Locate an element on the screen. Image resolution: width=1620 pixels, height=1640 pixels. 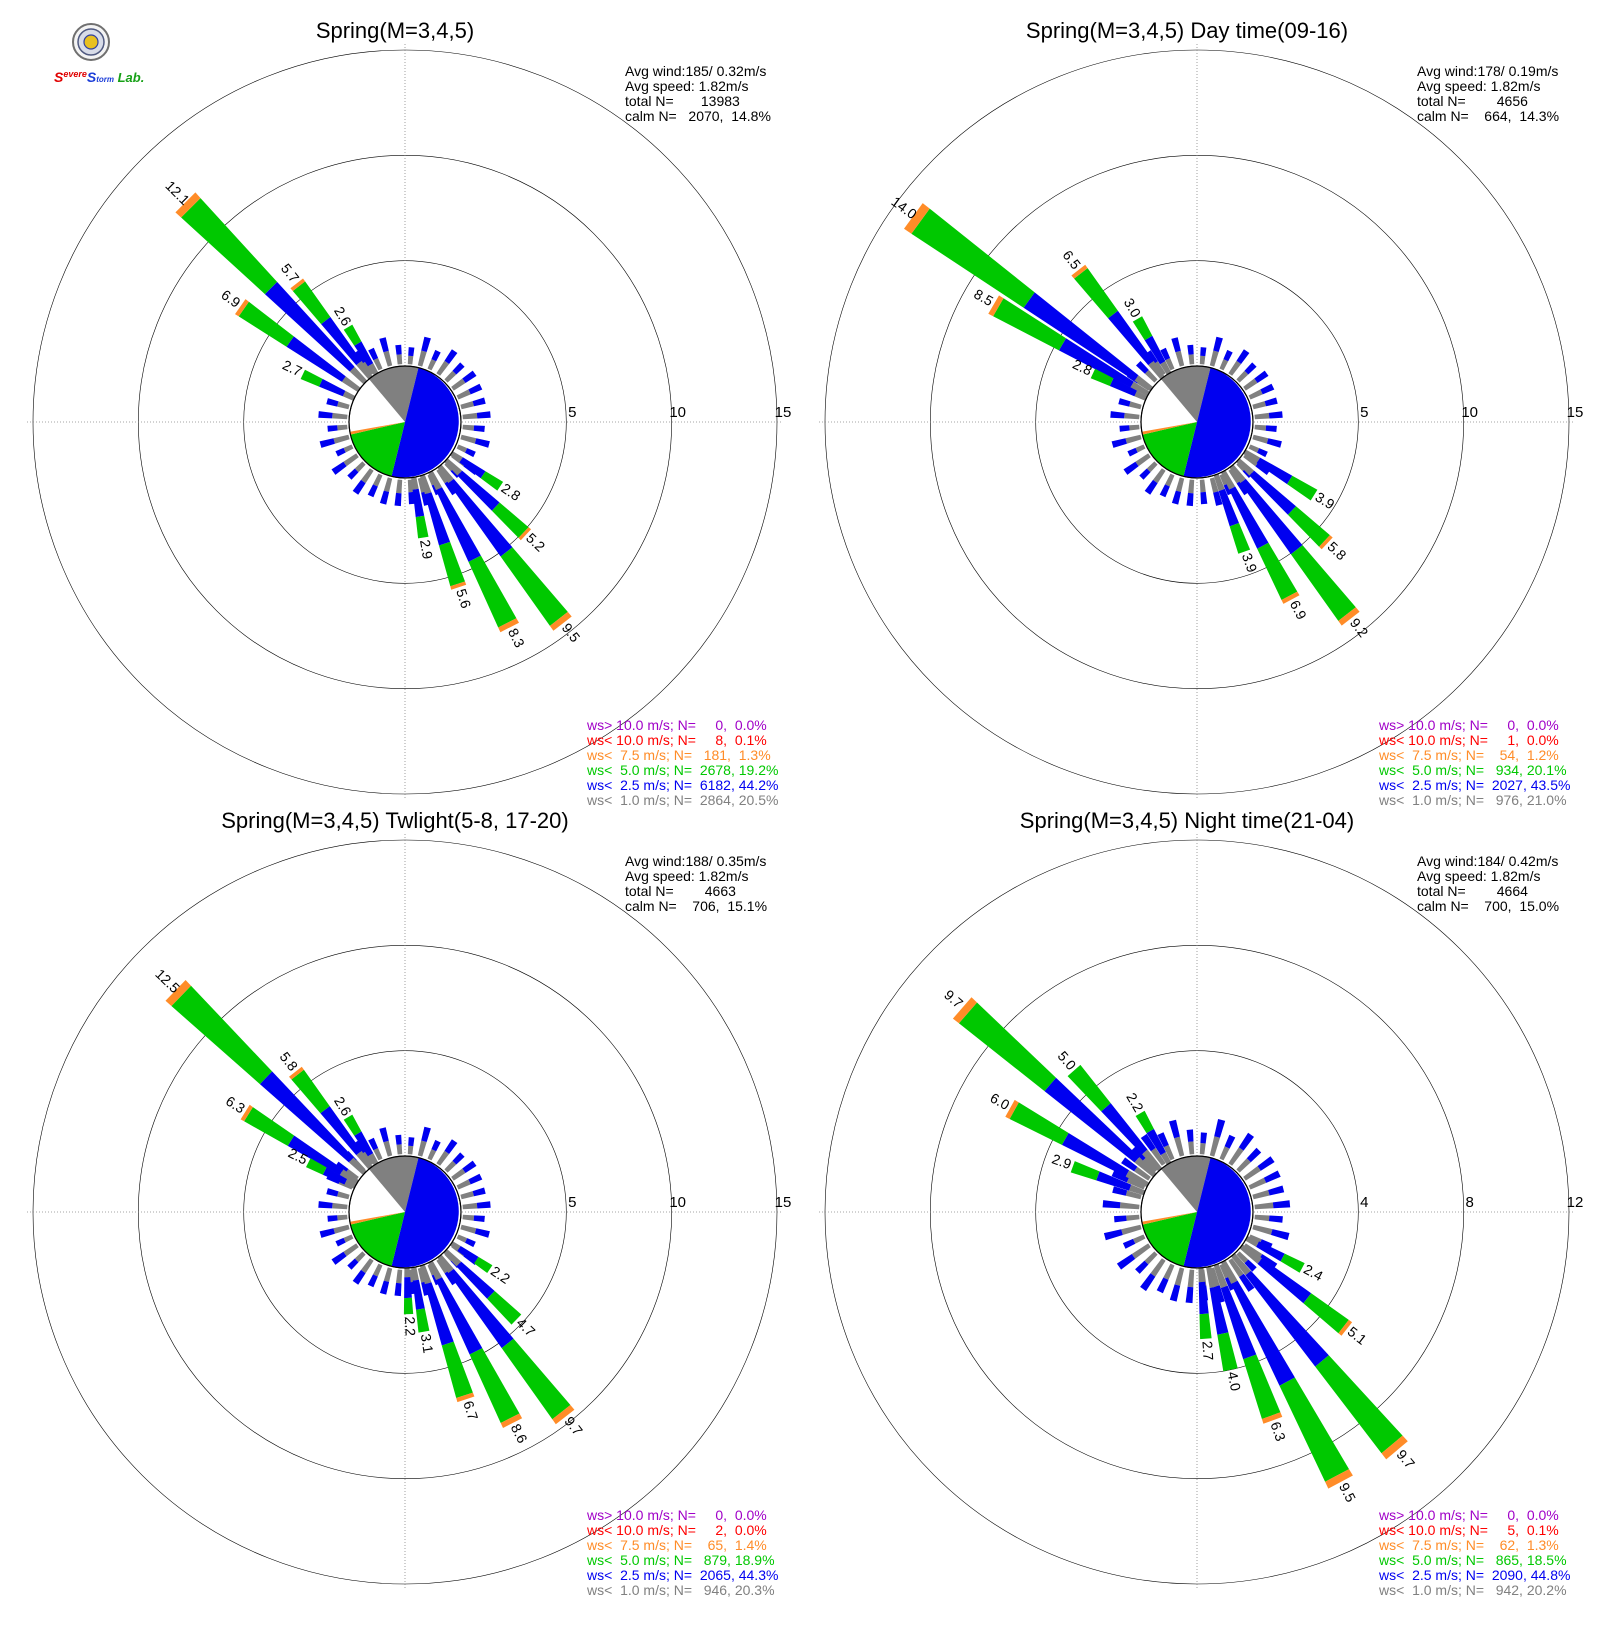
petal-label: 2.8 is located at coordinates (1082, 367).